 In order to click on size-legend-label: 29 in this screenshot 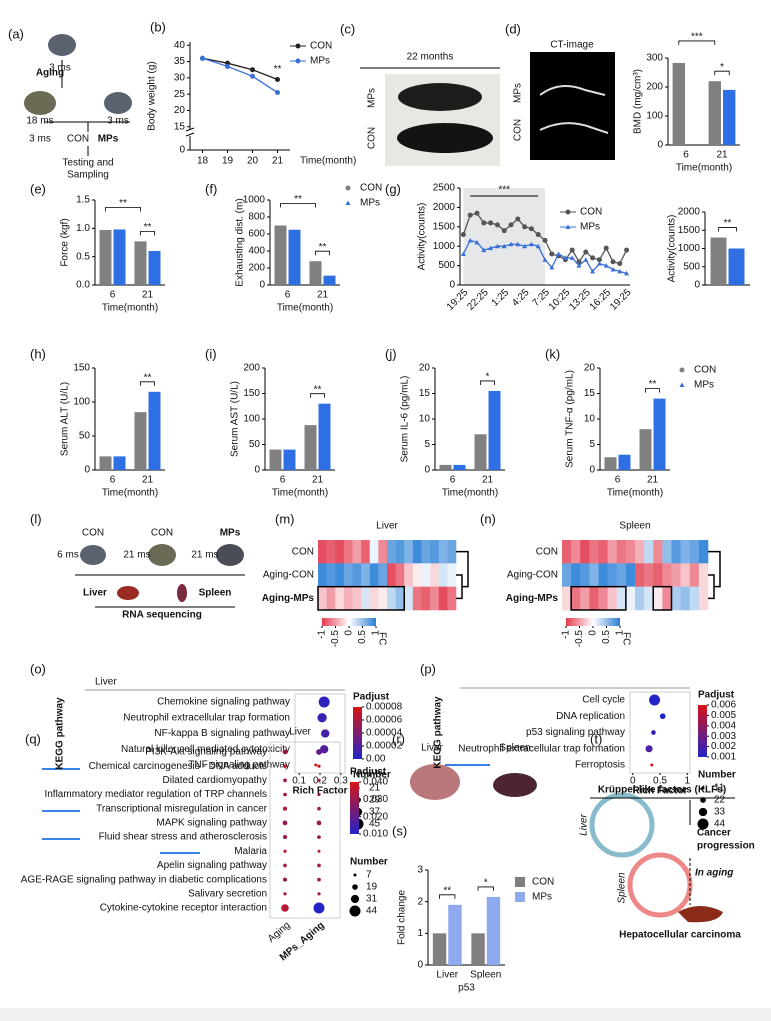, I will do `click(375, 800)`.